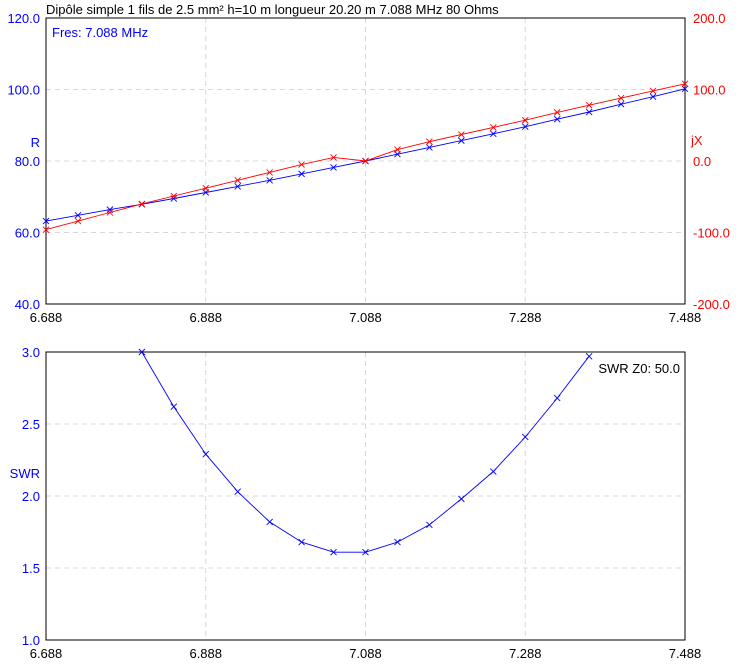  Describe the element at coordinates (25, 473) in the screenshot. I see `left-axis-label: SWR` at that location.